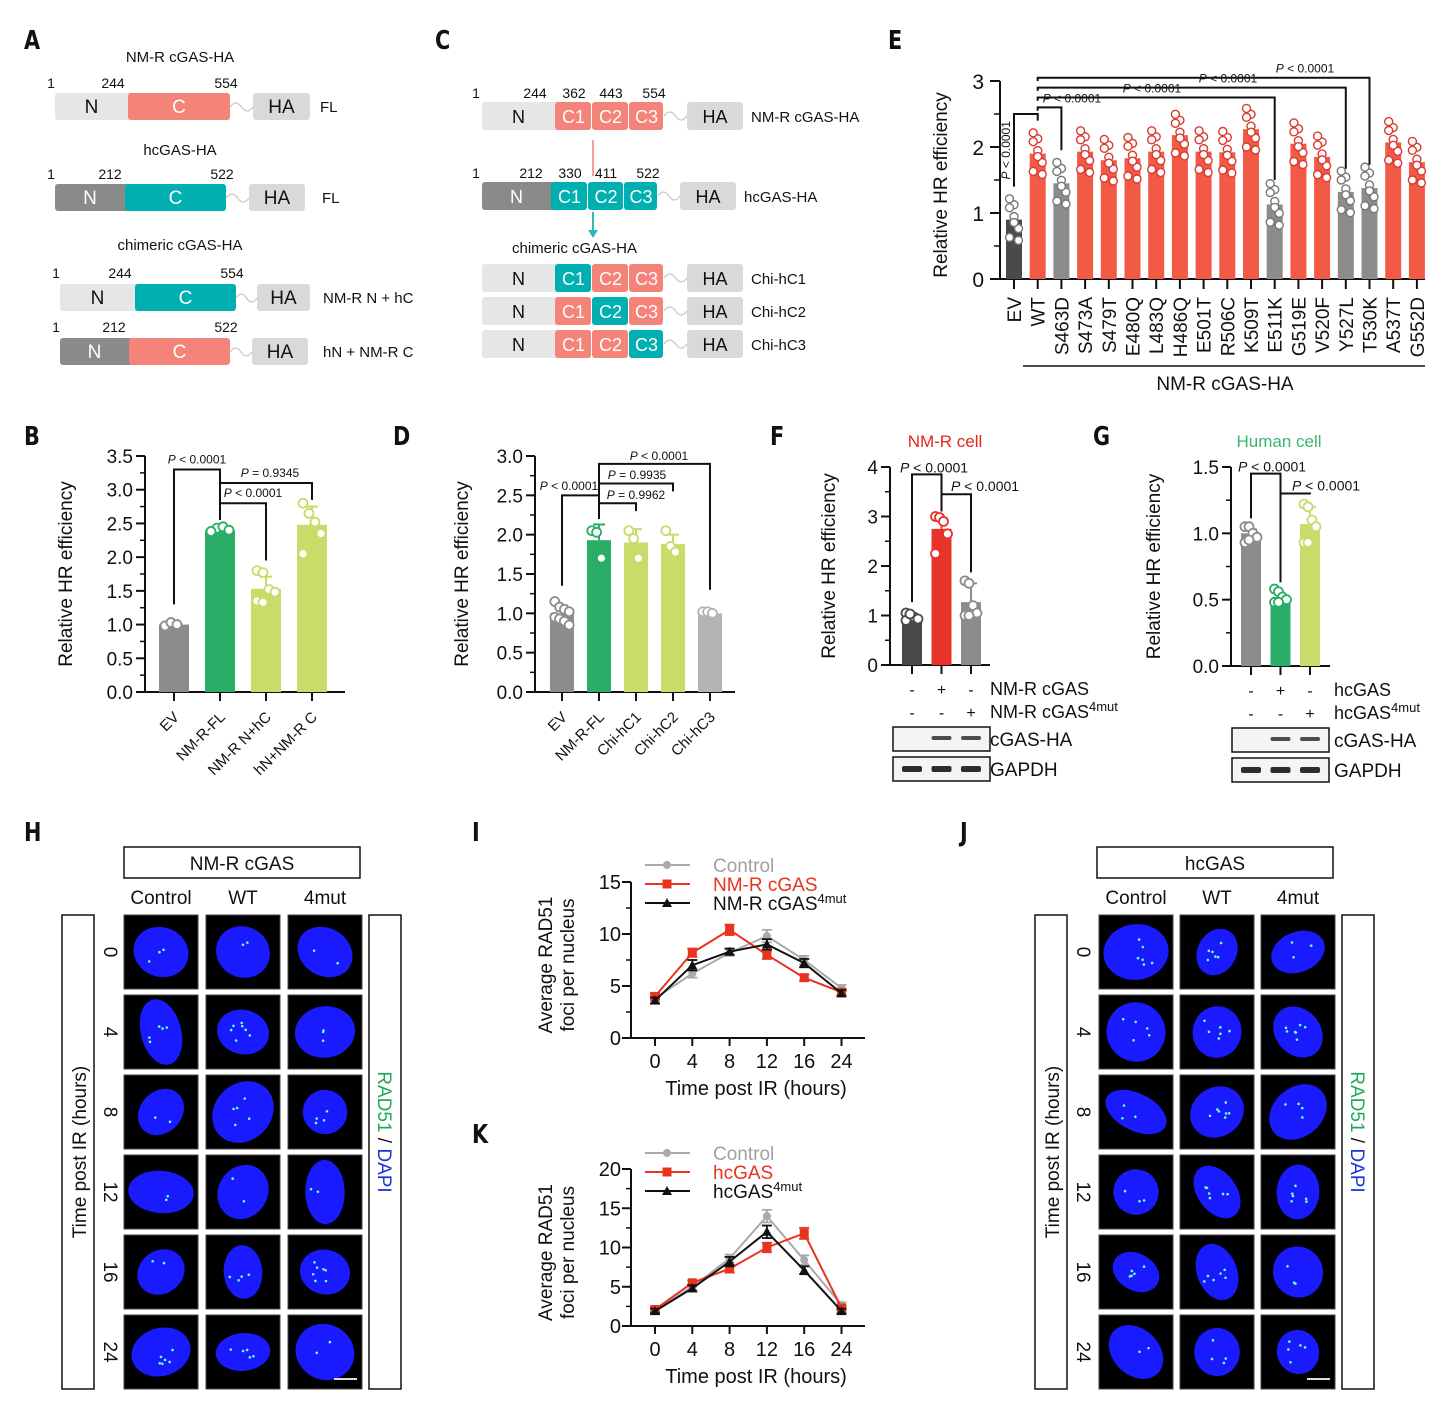 The height and width of the screenshot is (1412, 1452). What do you see at coordinates (1309, 714) in the screenshot?
I see `condition-sign: +` at bounding box center [1309, 714].